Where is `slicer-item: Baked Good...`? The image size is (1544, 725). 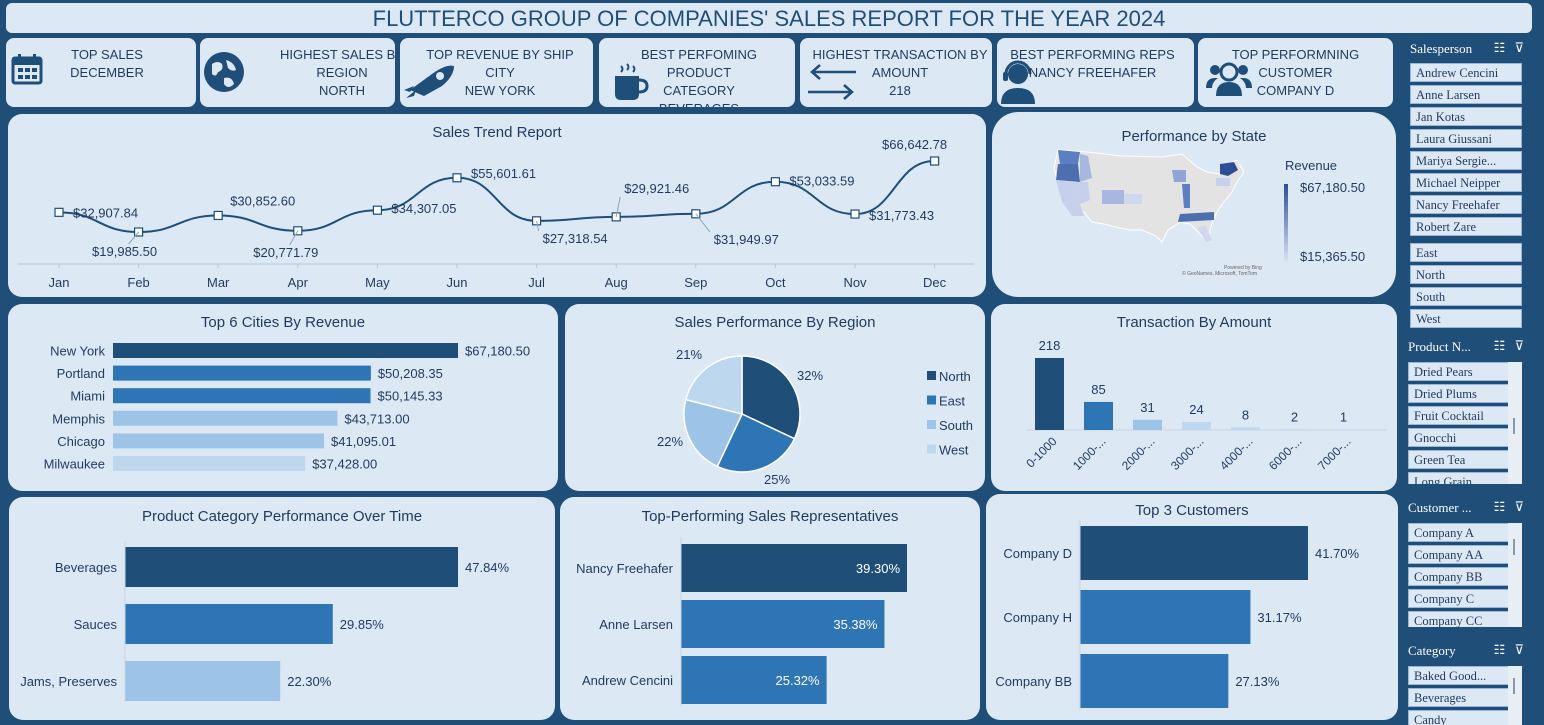
slicer-item: Baked Good... is located at coordinates (1459, 675).